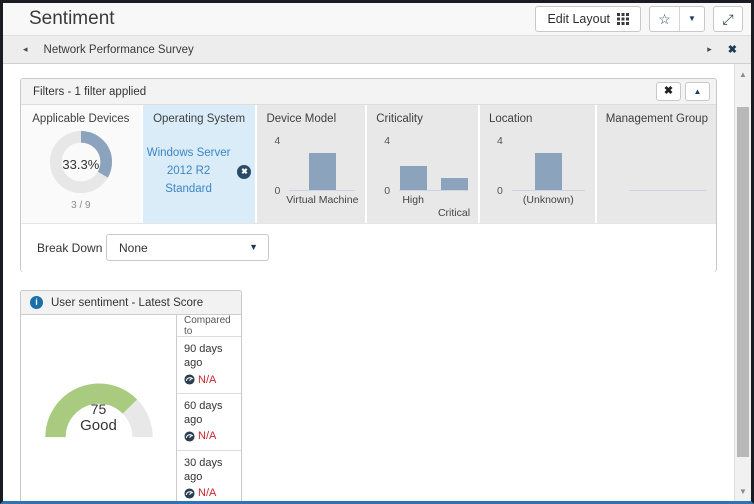  What do you see at coordinates (368, 92) in the screenshot?
I see `filters-header: Filters - 1 filter applied ✖ ▲` at bounding box center [368, 92].